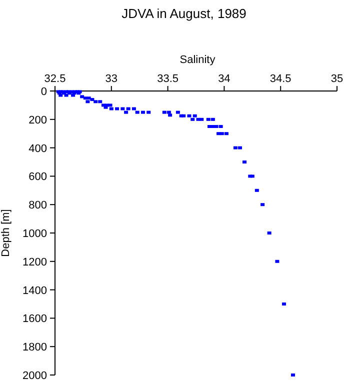 The width and height of the screenshot is (348, 384). Describe the element at coordinates (34, 376) in the screenshot. I see `y-tick-label: 2000` at that location.